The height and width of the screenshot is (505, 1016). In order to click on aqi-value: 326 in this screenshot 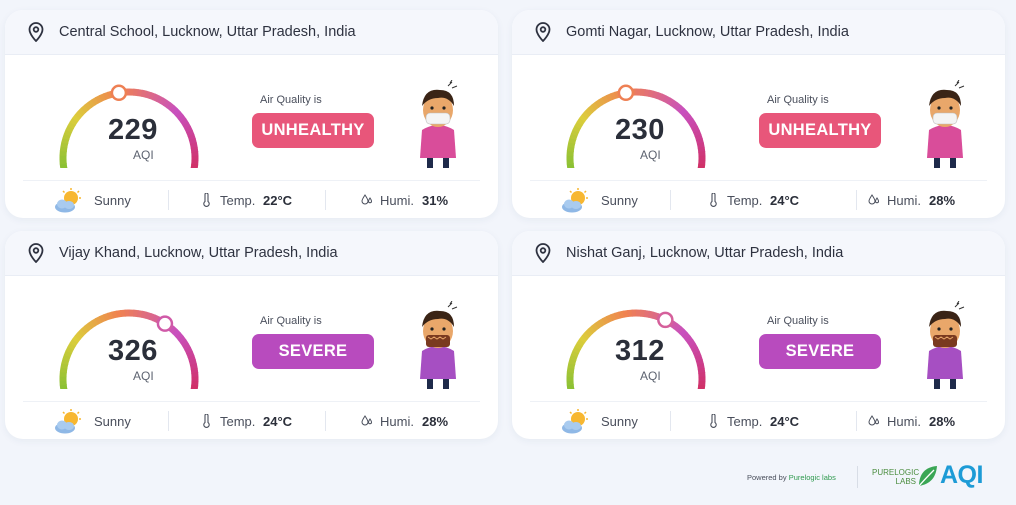, I will do `click(133, 351)`.